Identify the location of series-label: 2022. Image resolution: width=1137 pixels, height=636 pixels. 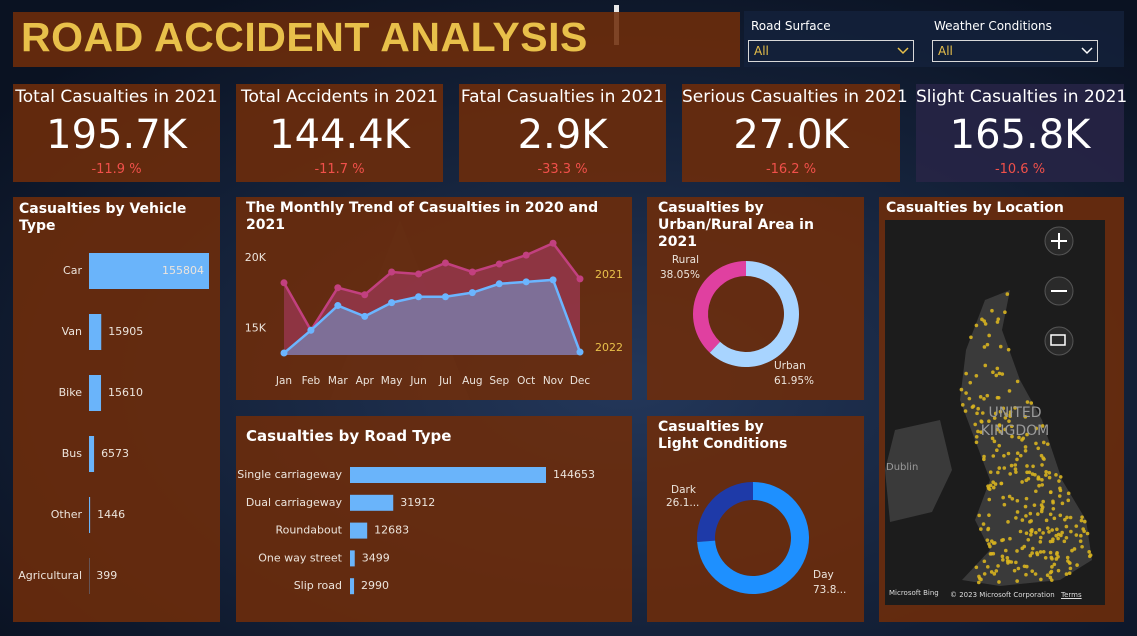
(609, 347).